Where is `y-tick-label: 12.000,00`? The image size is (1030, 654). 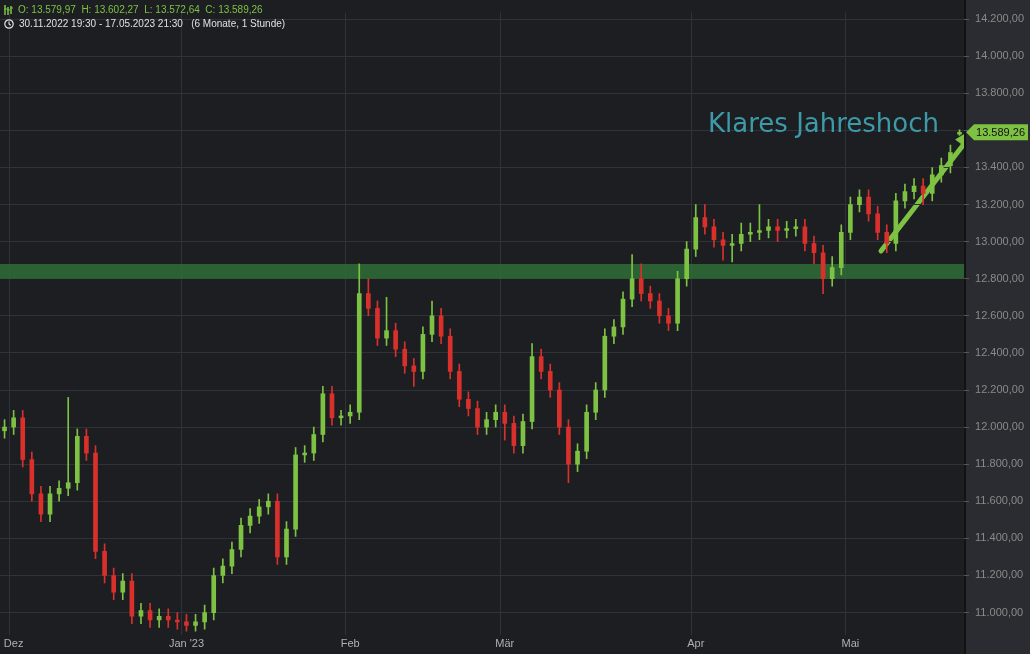
y-tick-label: 12.000,00 is located at coordinates (999, 426).